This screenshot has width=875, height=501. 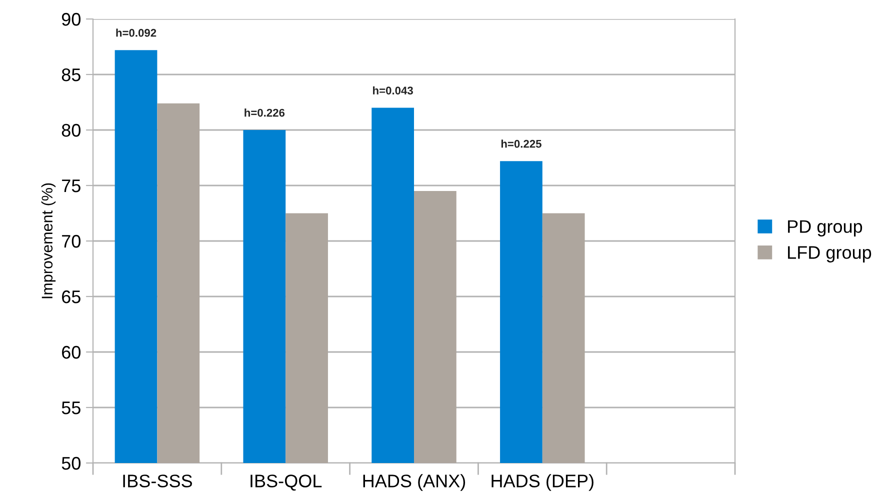 I want to click on y-tick-label: 65, so click(x=71, y=297).